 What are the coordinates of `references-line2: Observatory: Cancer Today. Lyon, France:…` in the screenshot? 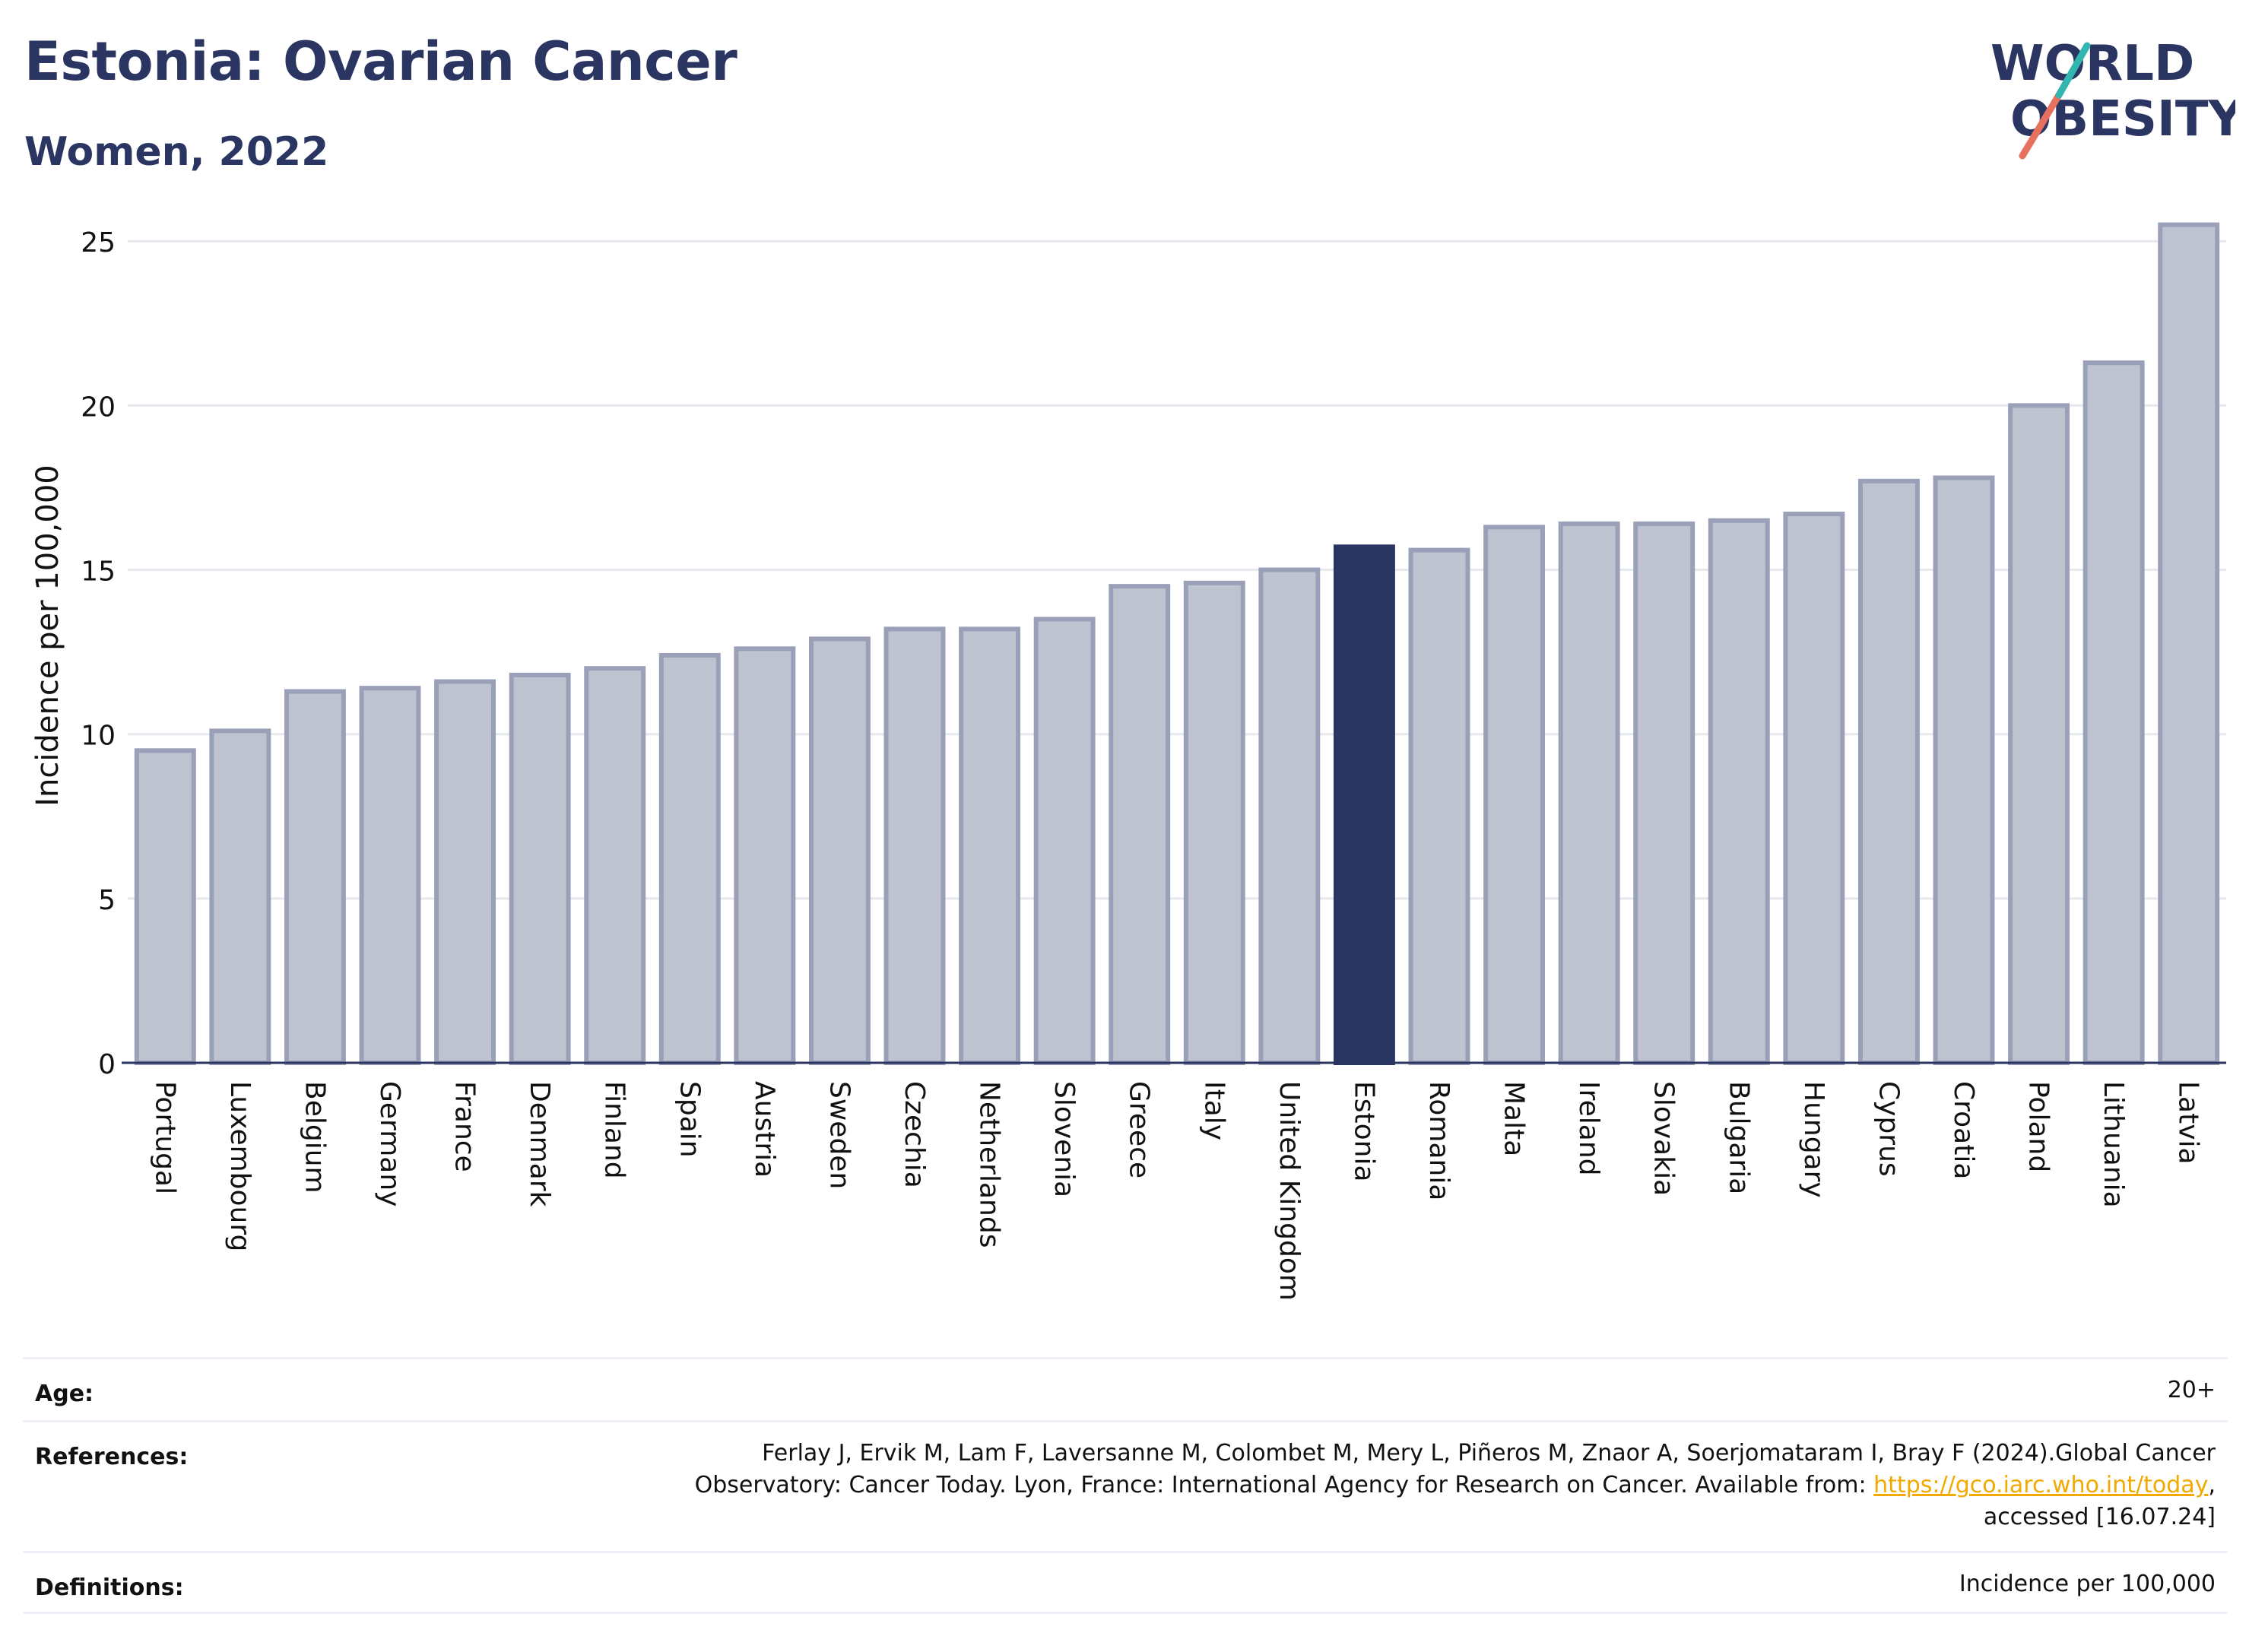 It's located at (1455, 1485).